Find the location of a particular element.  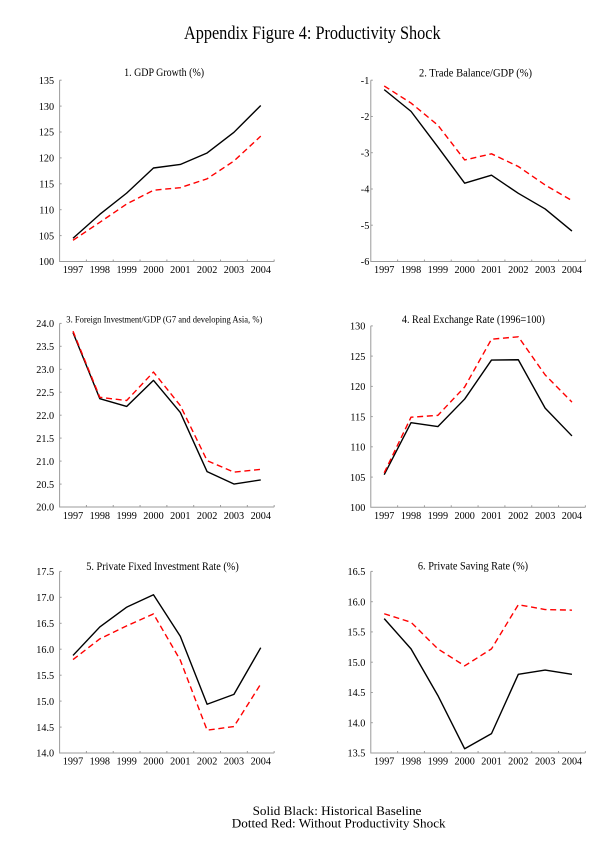

svg-text: 13.5 is located at coordinates (356, 754).